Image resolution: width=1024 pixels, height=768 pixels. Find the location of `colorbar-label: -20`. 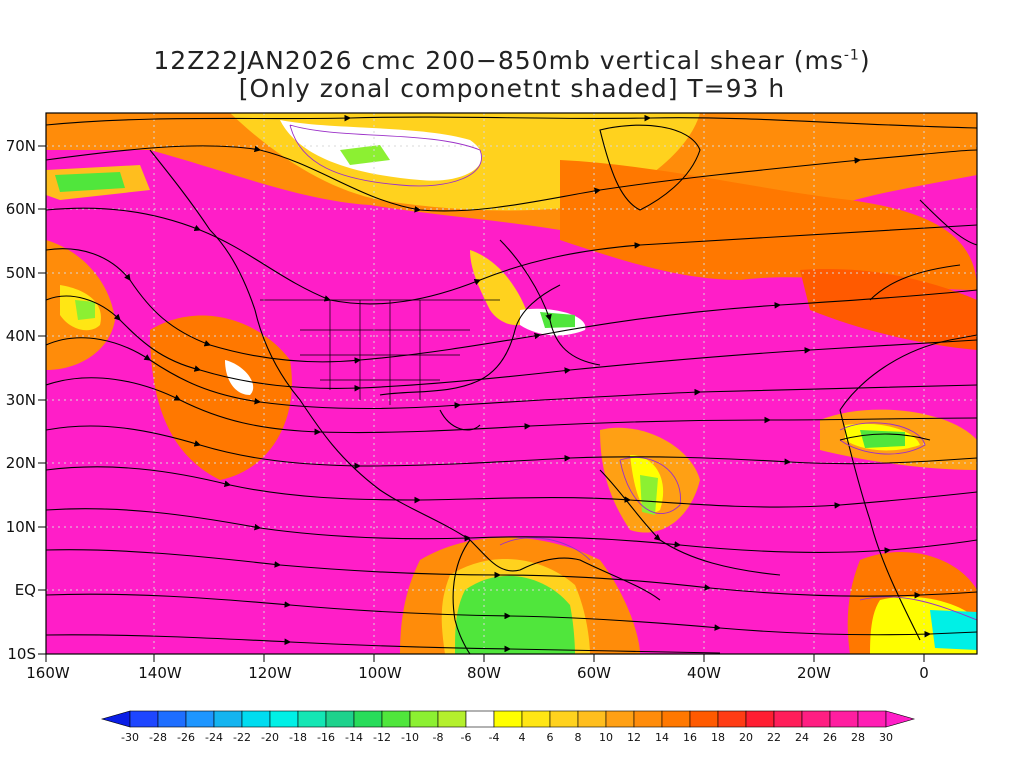

colorbar-label: -20 is located at coordinates (270, 737).